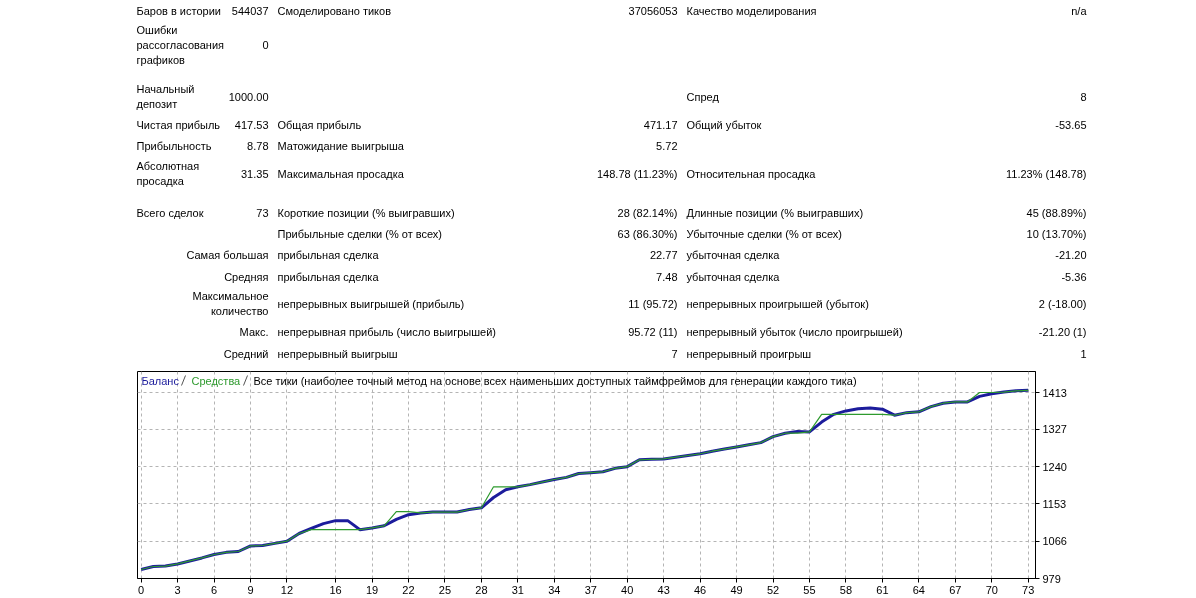  What do you see at coordinates (751, 173) in the screenshot?
I see `text: Относительная просадка` at bounding box center [751, 173].